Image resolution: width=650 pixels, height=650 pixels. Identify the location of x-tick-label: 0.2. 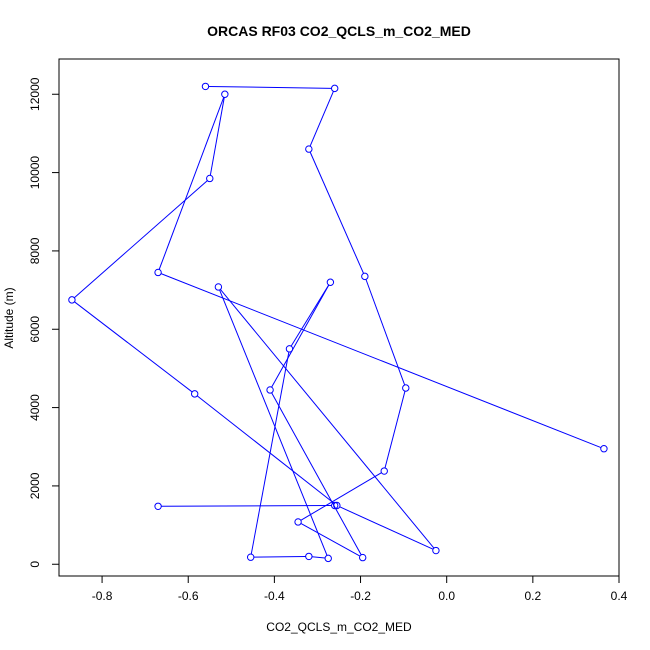
(533, 596).